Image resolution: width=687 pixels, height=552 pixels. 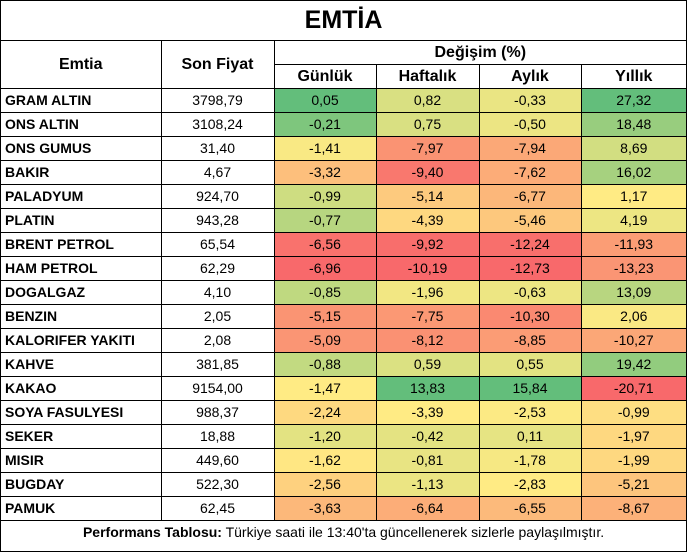 What do you see at coordinates (325, 100) in the screenshot?
I see `change-daily: 0,05` at bounding box center [325, 100].